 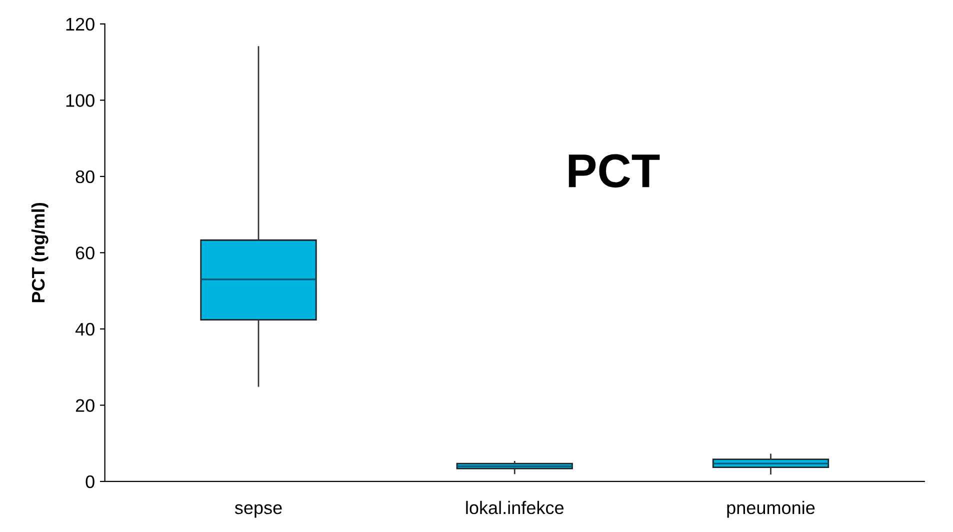 I want to click on y-tick-label: 40, so click(x=84, y=329).